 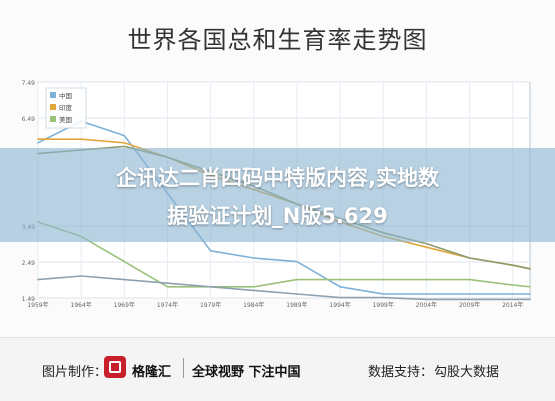 What do you see at coordinates (383, 305) in the screenshot?
I see `x-tick-label: 1999年` at bounding box center [383, 305].